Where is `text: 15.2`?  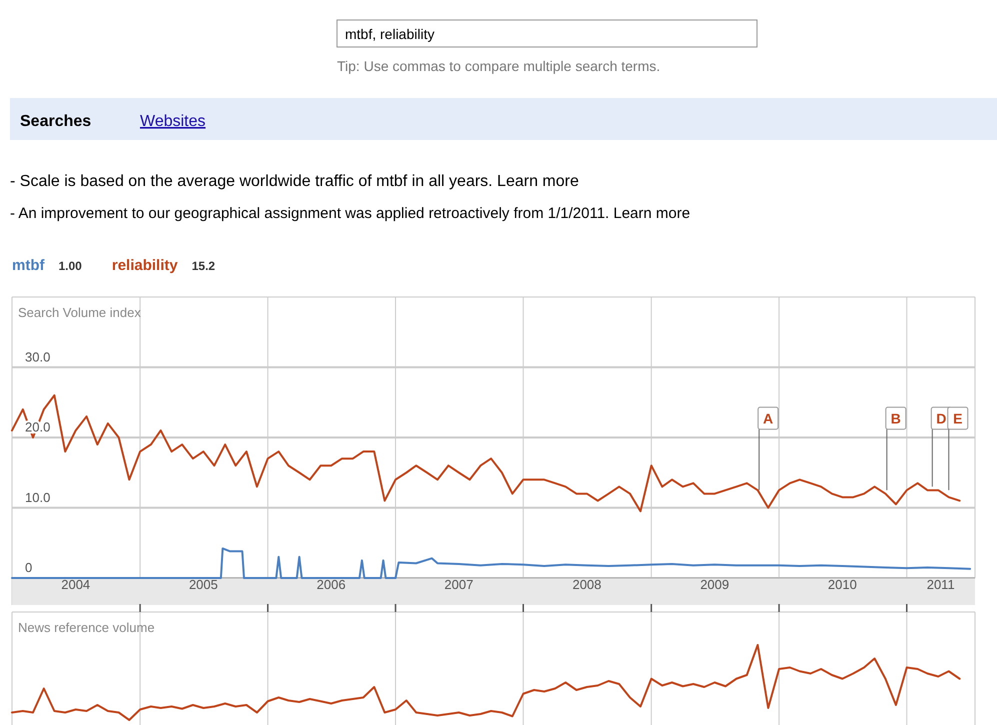
text: 15.2 is located at coordinates (204, 266).